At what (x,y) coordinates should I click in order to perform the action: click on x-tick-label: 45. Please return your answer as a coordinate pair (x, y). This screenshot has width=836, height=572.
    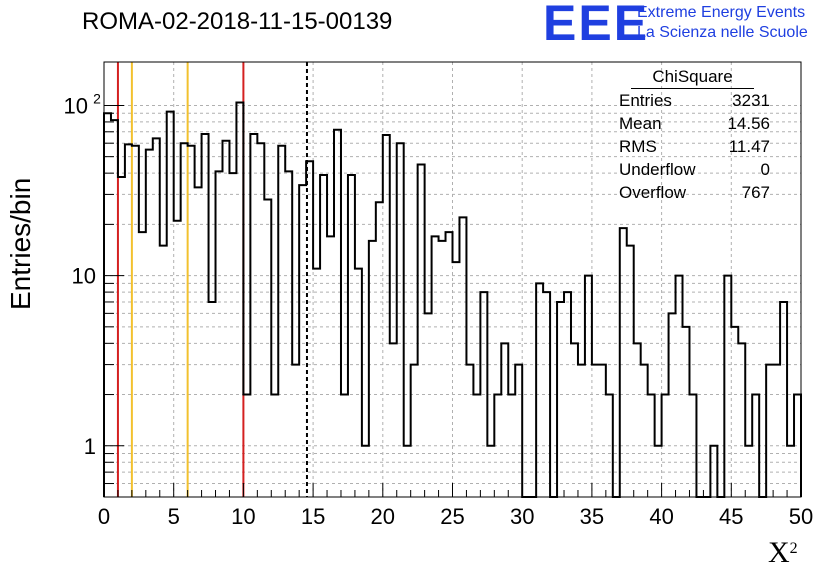
    Looking at the image, I should click on (731, 516).